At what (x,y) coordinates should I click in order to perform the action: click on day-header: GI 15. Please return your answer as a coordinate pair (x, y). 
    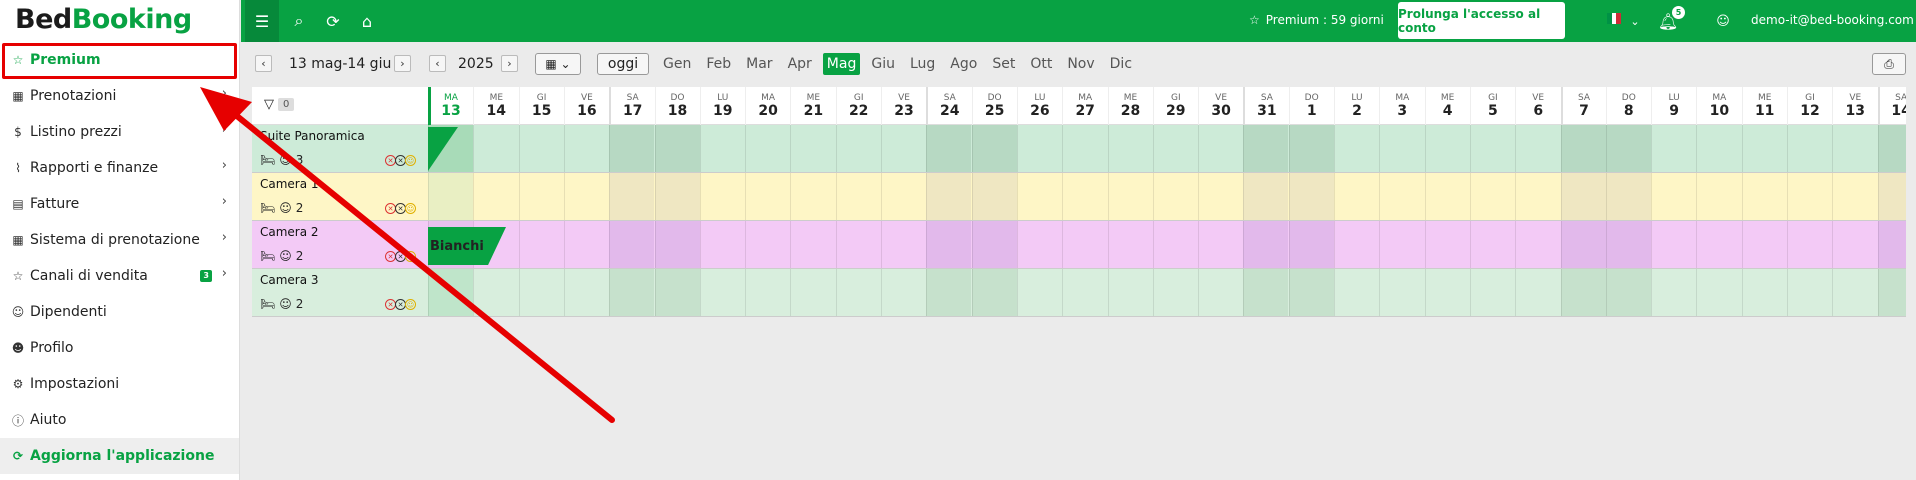
    Looking at the image, I should click on (541, 106).